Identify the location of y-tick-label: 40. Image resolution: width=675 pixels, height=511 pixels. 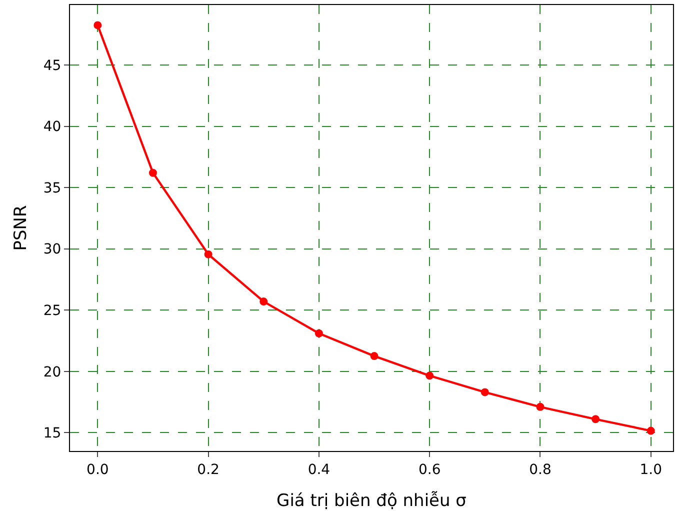
(52, 127).